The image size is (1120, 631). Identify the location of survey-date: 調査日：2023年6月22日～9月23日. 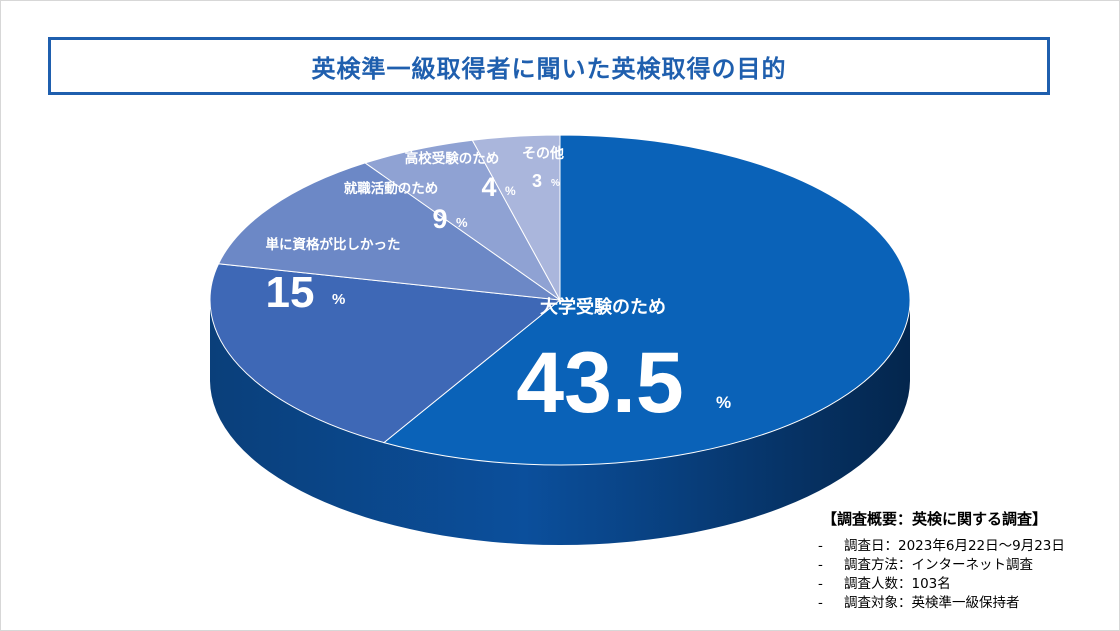
(954, 546).